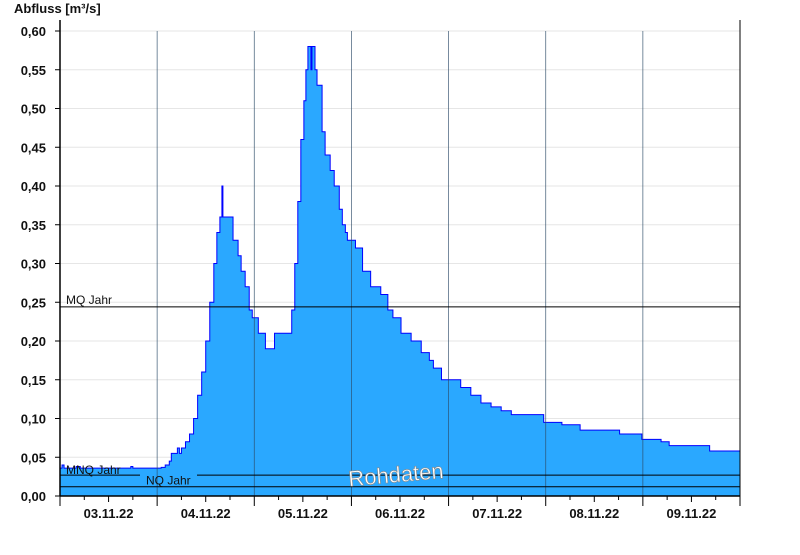  I want to click on x-tick-label: 08.11.22, so click(594, 513).